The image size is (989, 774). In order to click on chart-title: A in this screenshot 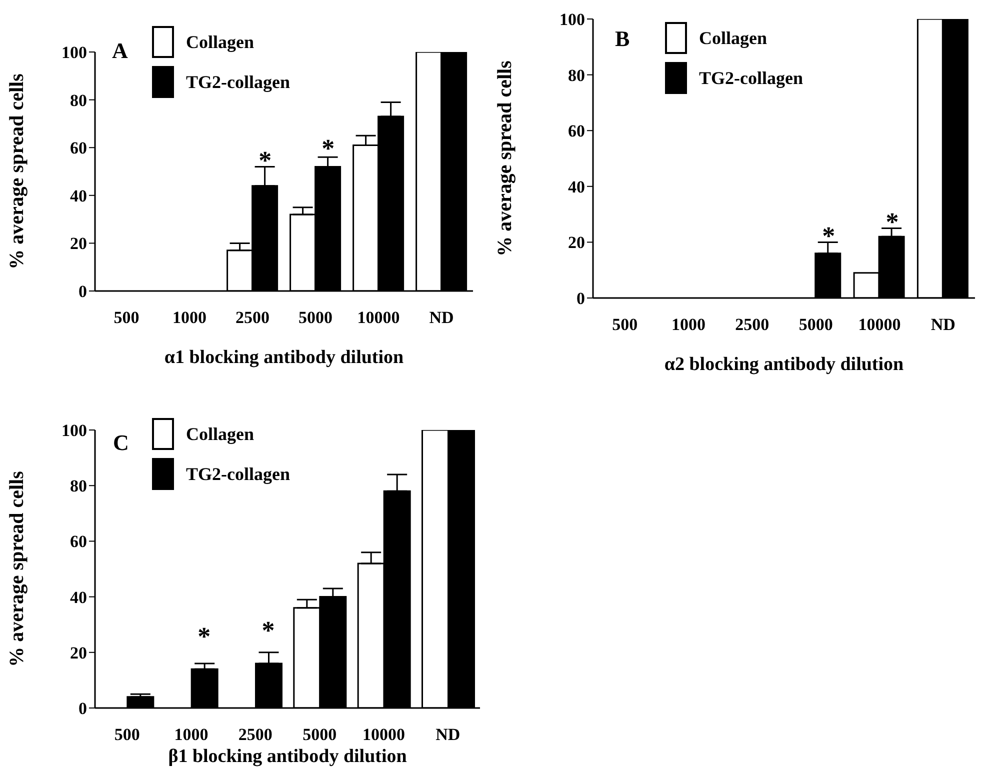, I will do `click(120, 51)`.